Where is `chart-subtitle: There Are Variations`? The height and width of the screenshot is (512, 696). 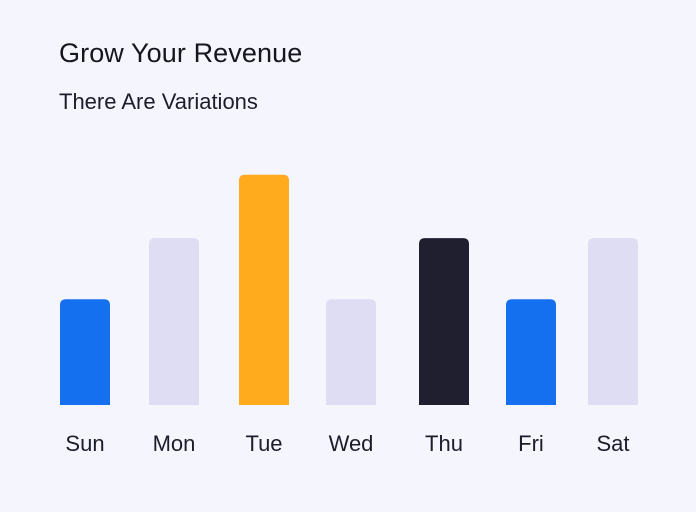 chart-subtitle: There Are Variations is located at coordinates (158, 101).